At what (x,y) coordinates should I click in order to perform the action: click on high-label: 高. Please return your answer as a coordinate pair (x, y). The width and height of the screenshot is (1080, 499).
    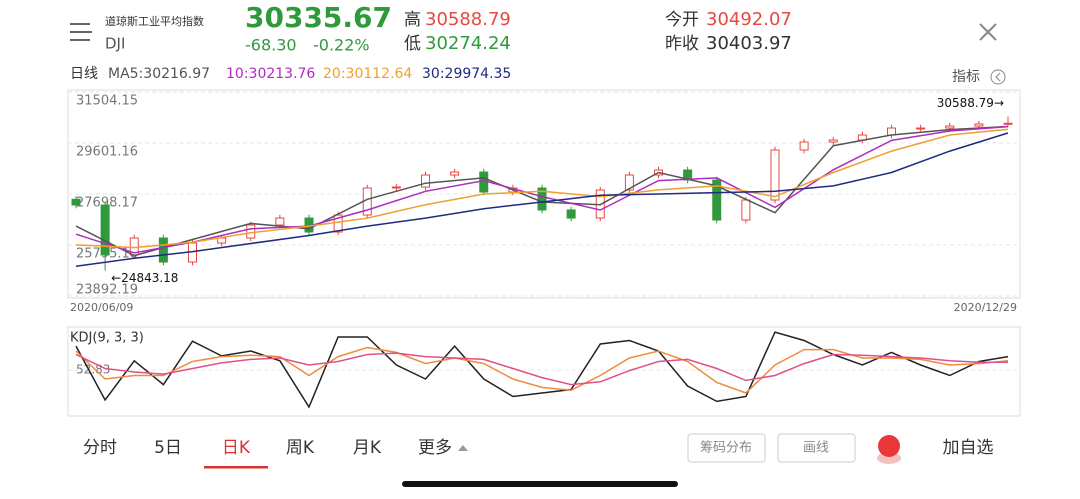
    Looking at the image, I should click on (412, 20).